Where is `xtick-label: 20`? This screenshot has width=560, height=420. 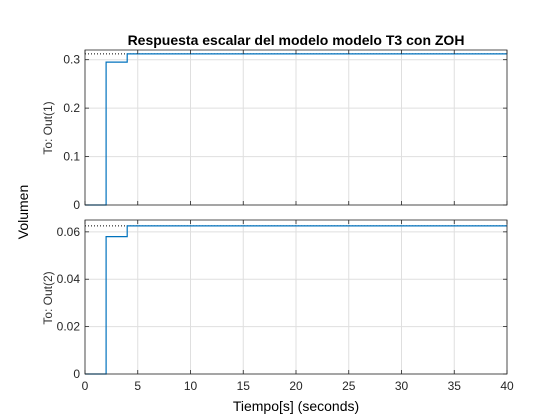
xtick-label: 20 is located at coordinates (296, 386).